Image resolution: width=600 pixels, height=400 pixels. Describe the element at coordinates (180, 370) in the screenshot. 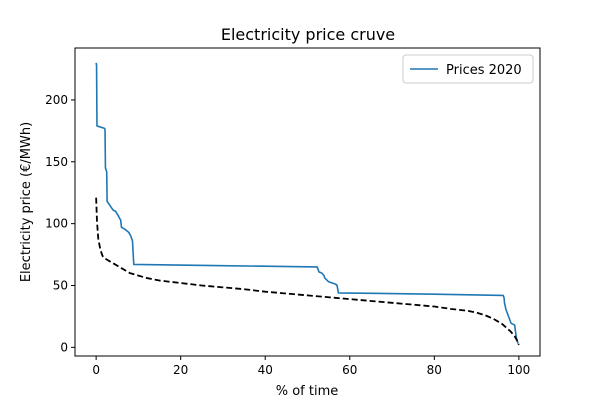

I see `x-tick-label: 20` at that location.